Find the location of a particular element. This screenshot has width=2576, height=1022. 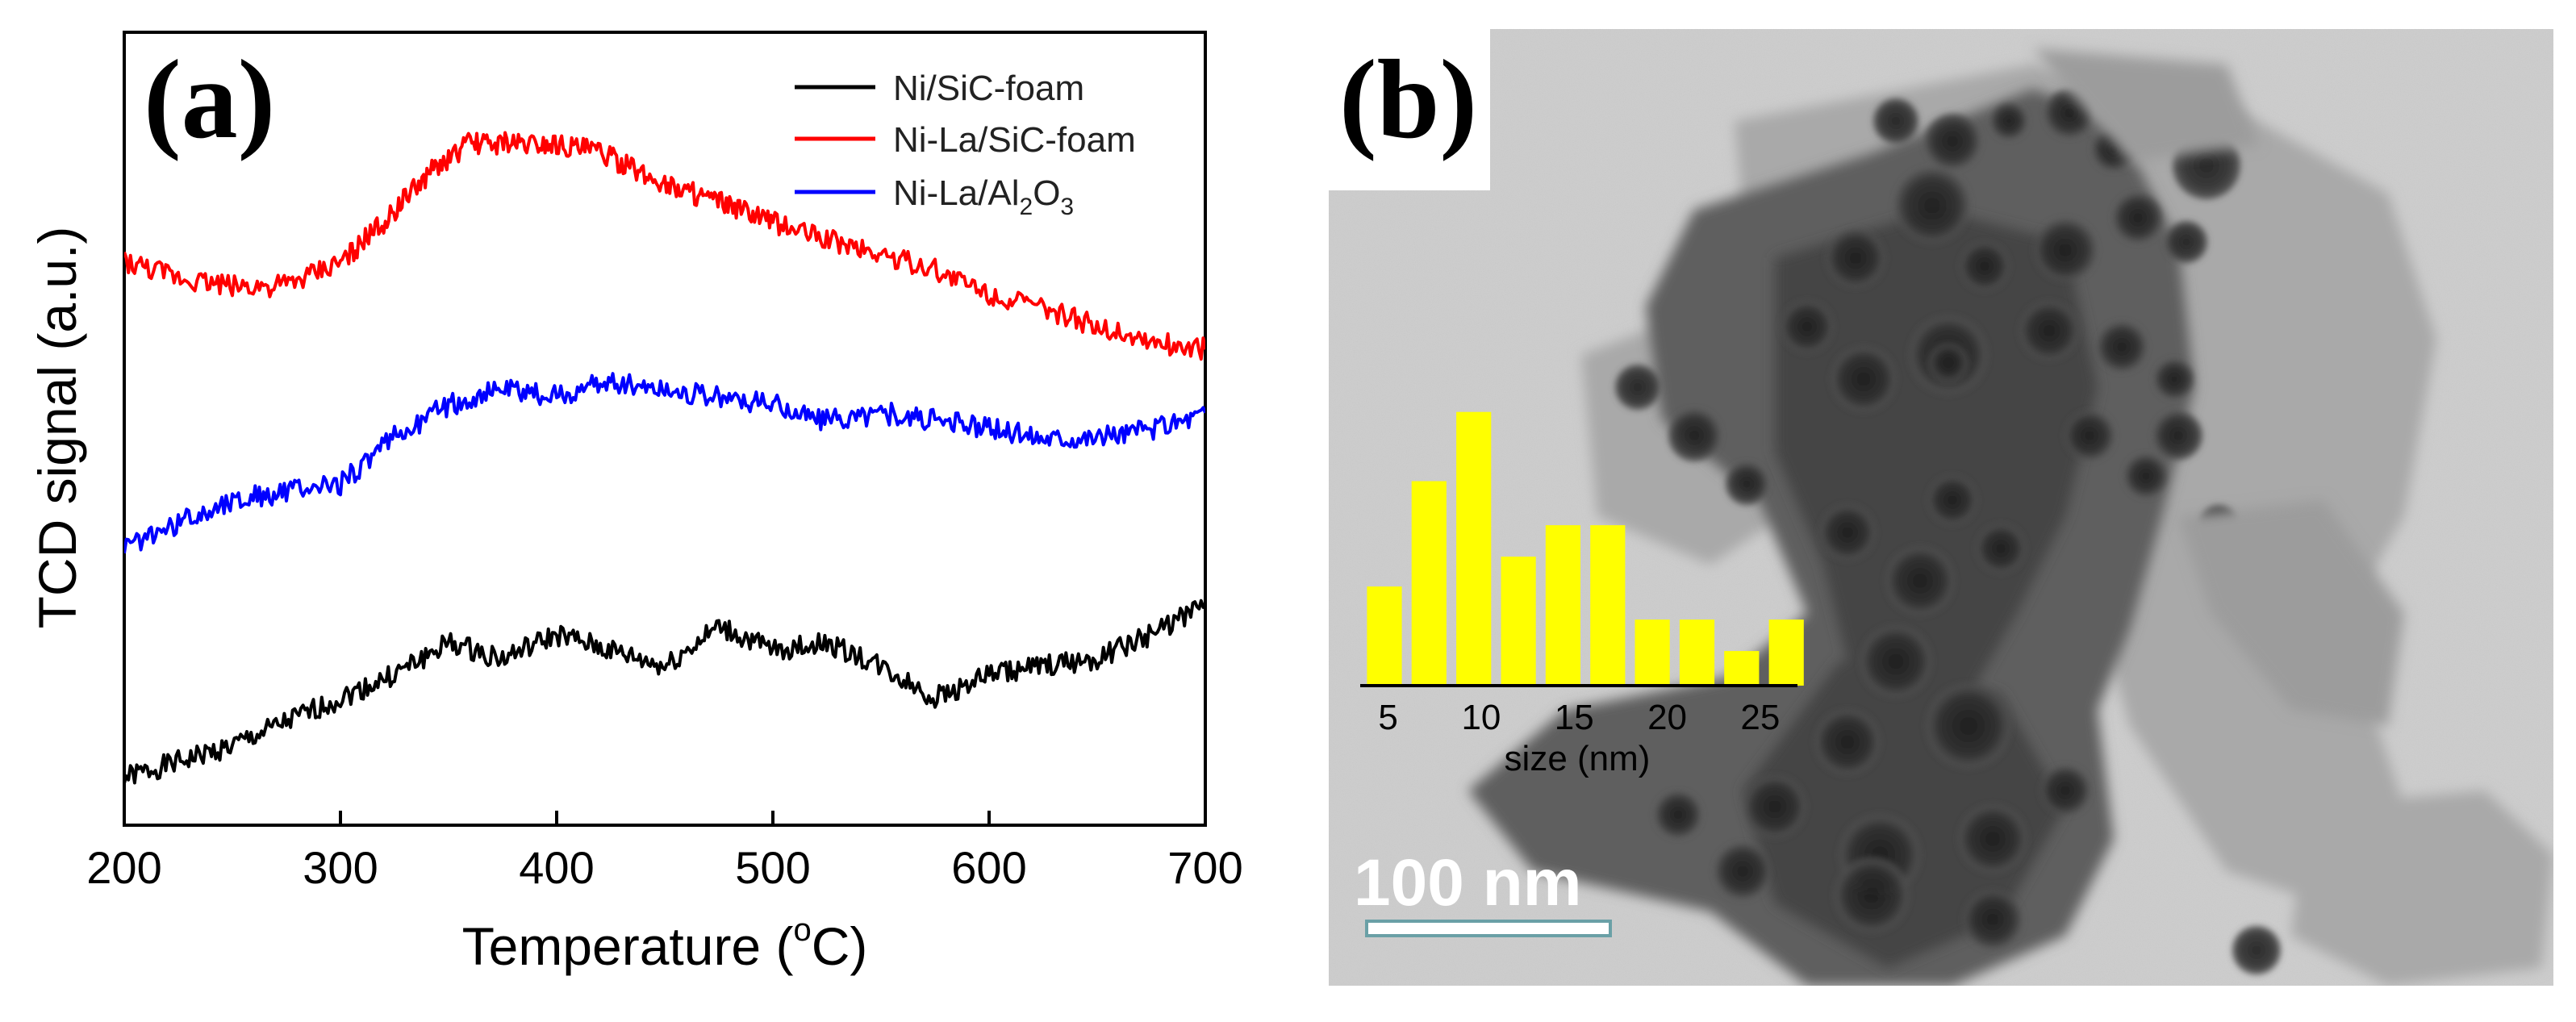

x-tick-label: 300 is located at coordinates (340, 868).